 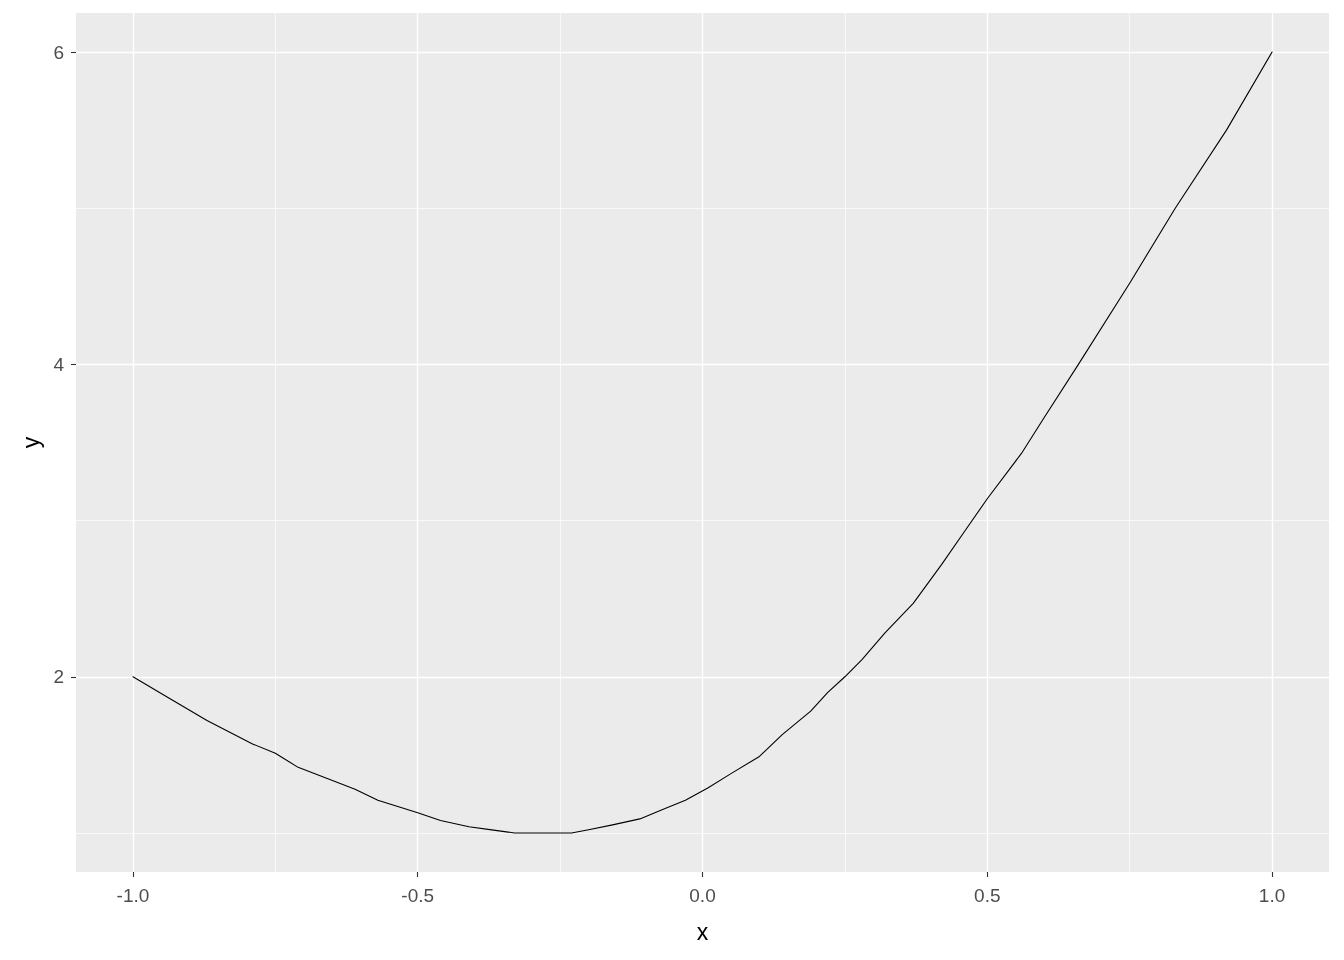 What do you see at coordinates (702, 931) in the screenshot?
I see `x-axis-title: x` at bounding box center [702, 931].